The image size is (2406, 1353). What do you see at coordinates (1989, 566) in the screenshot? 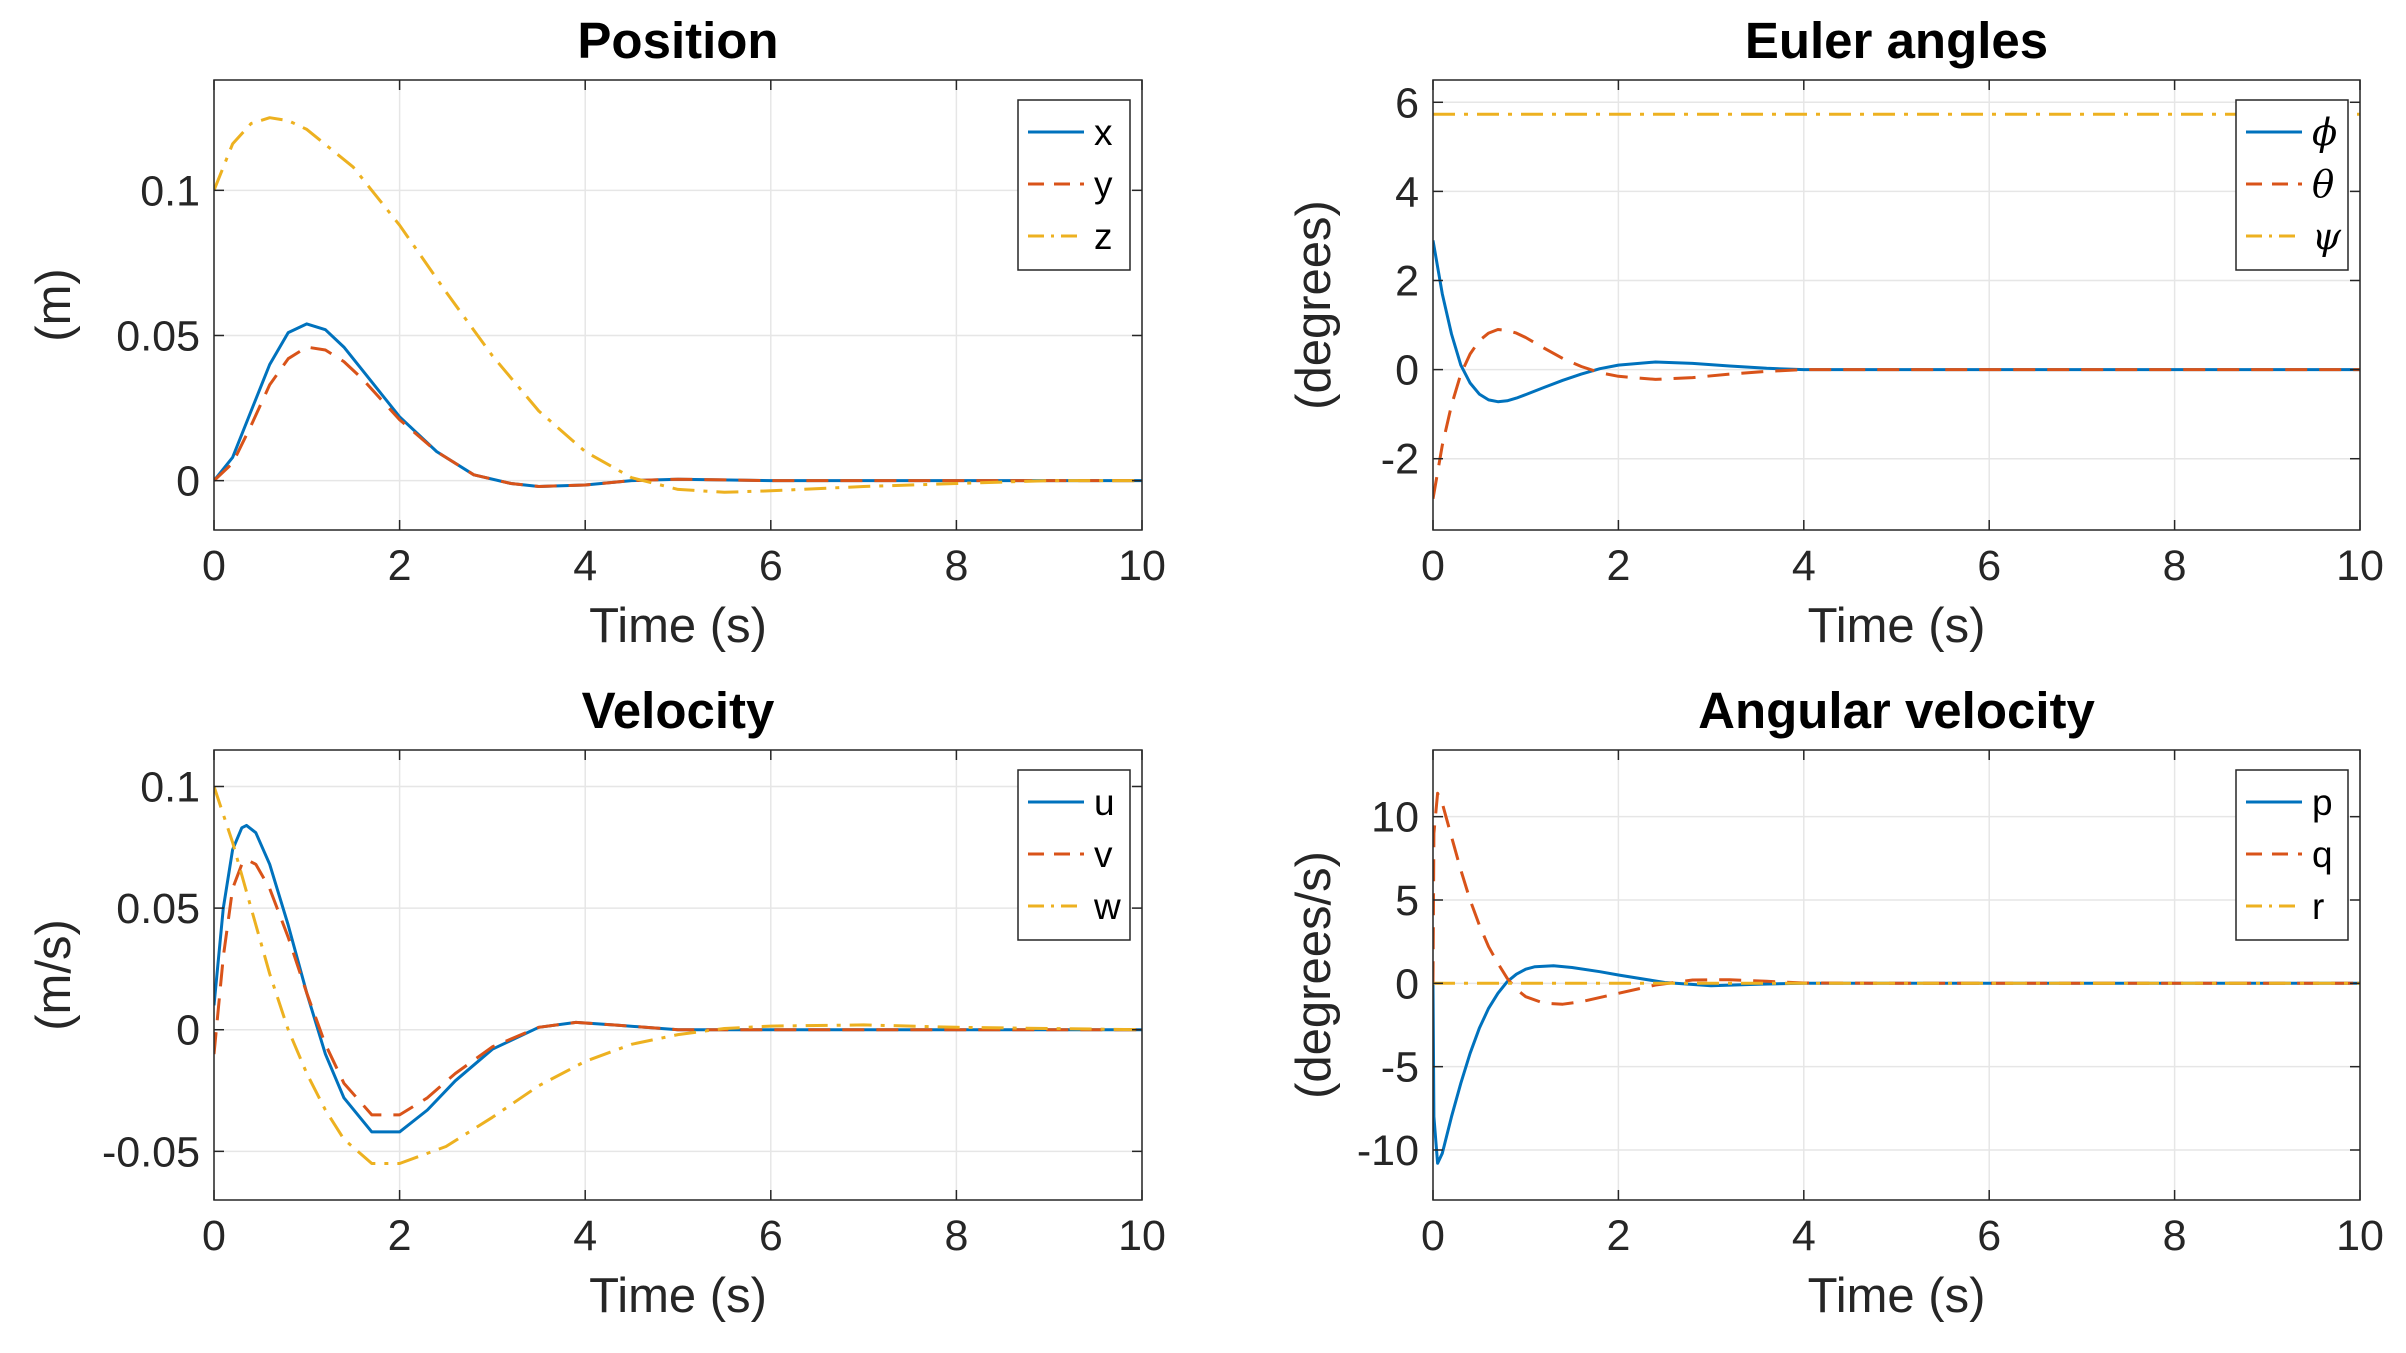
I see `euler-angles-x-tick-label: 6` at bounding box center [1989, 566].